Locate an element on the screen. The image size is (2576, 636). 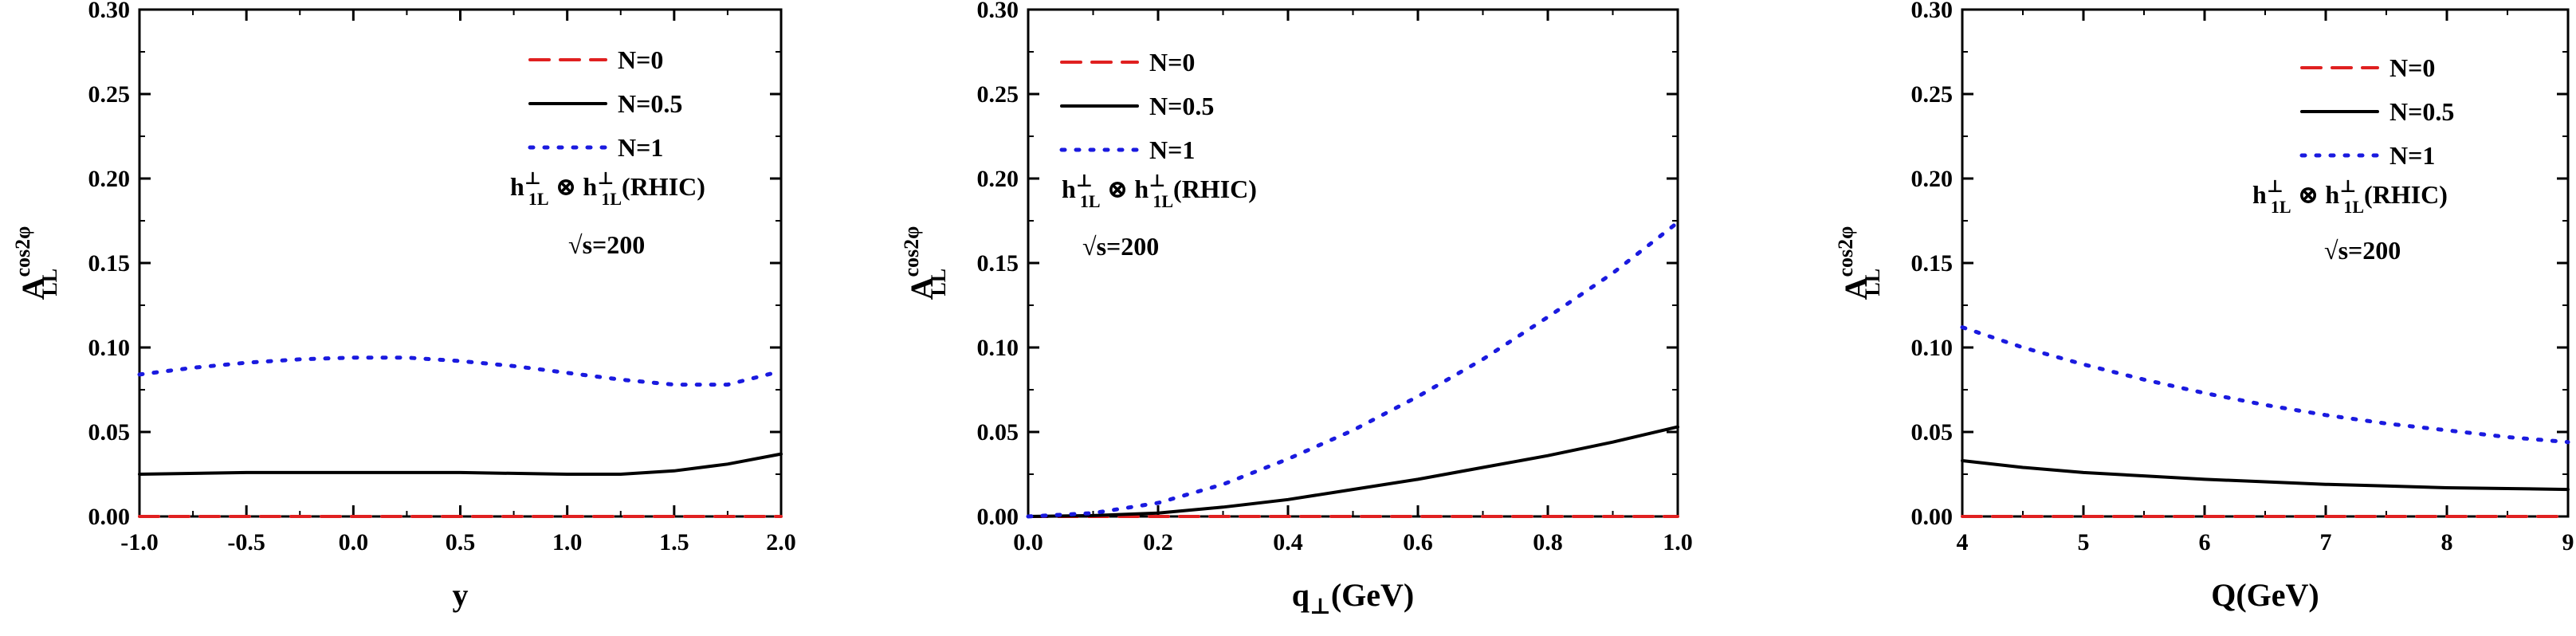
x-tick-label: 4 is located at coordinates (1963, 542).